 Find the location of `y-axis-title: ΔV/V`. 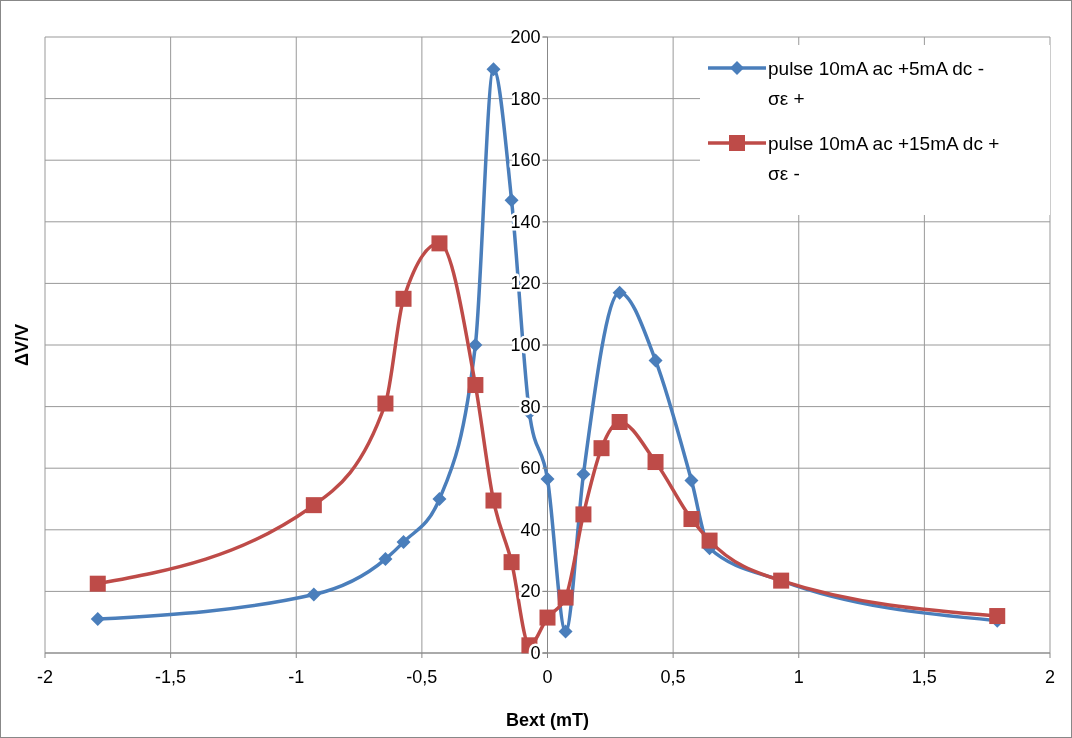

y-axis-title: ΔV/V is located at coordinates (22, 345).